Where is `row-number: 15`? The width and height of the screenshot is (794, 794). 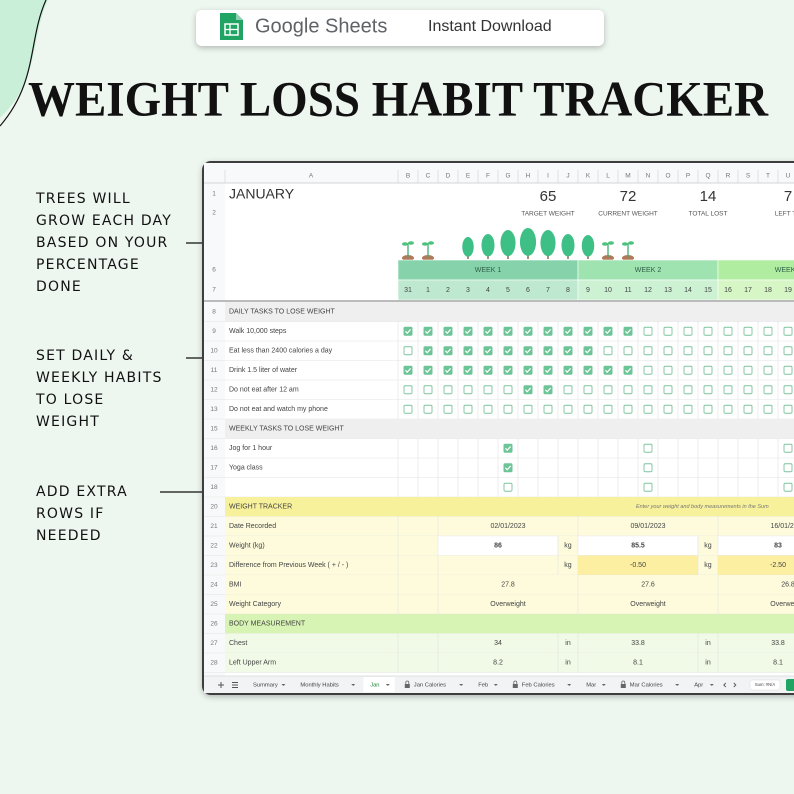
row-number: 15 is located at coordinates (214, 428).